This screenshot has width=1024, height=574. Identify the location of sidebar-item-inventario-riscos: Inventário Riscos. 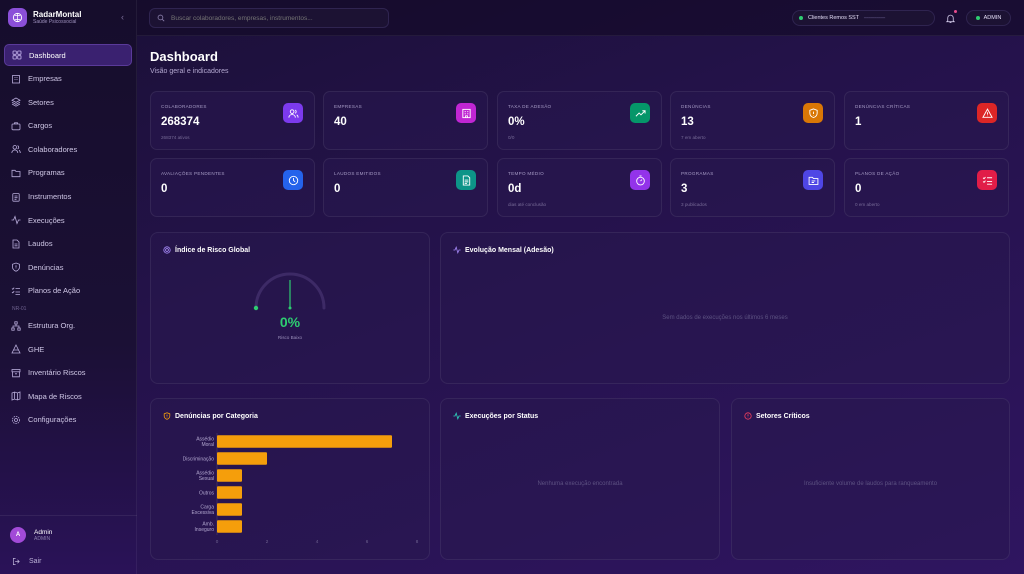
(68, 373).